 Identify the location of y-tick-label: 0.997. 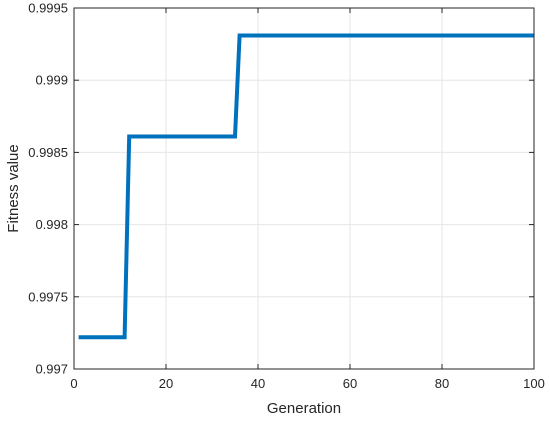
(51, 369).